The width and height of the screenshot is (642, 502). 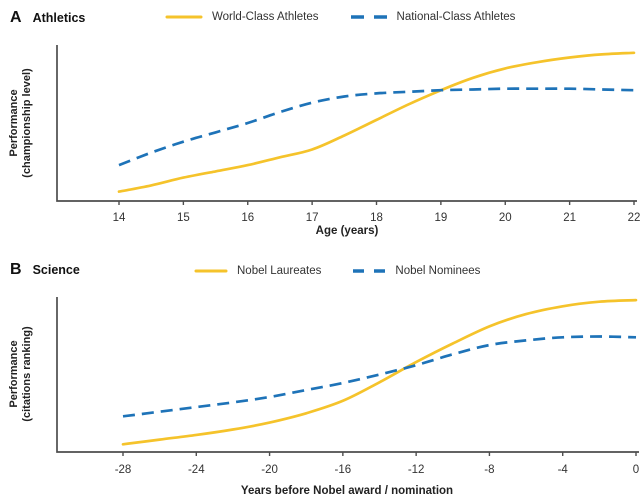 I want to click on x-tick-label: 15, so click(x=183, y=218).